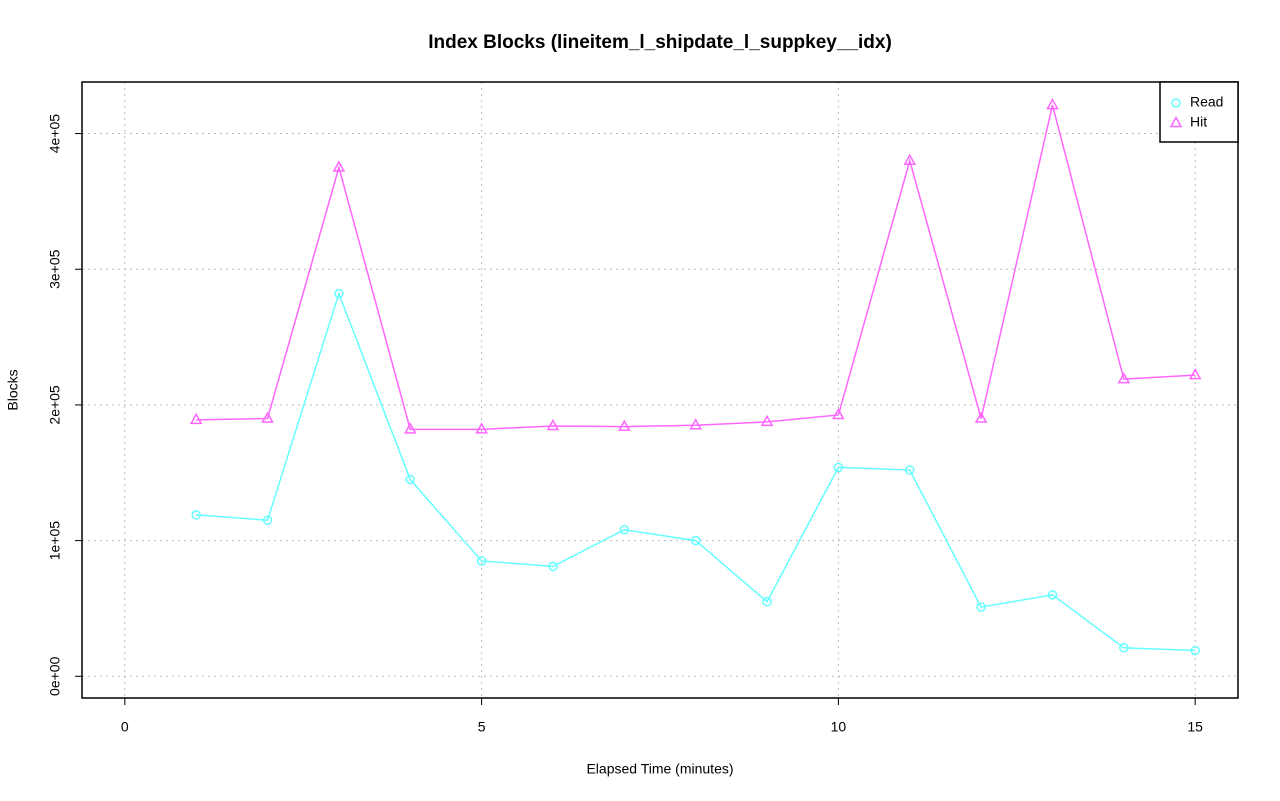 Image resolution: width=1280 pixels, height=801 pixels. Describe the element at coordinates (125, 727) in the screenshot. I see `x-tick-label: 0` at that location.